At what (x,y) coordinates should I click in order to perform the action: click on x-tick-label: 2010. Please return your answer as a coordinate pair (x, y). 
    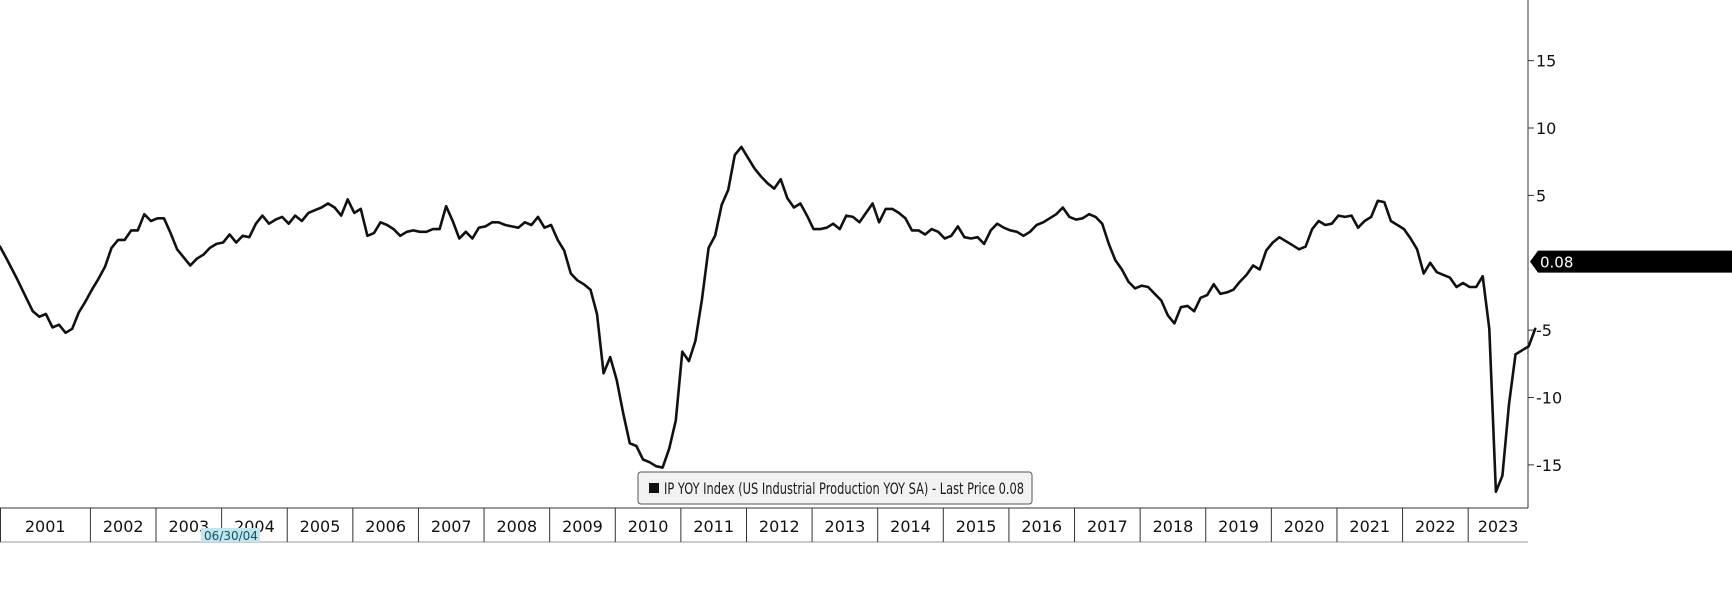
    Looking at the image, I should click on (648, 526).